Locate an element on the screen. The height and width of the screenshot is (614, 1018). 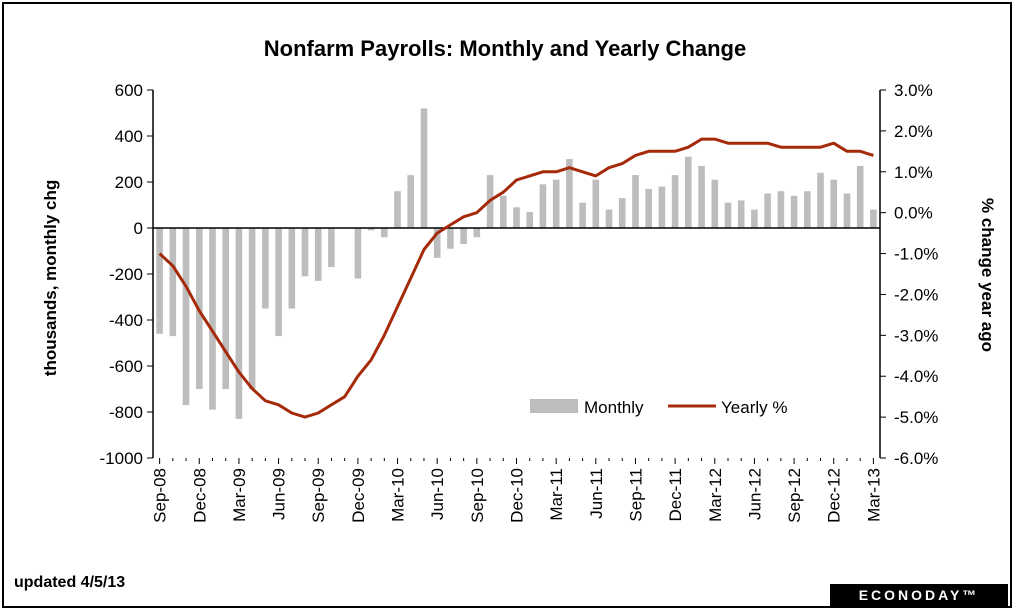
legend-monthly-swatch is located at coordinates (554, 406).